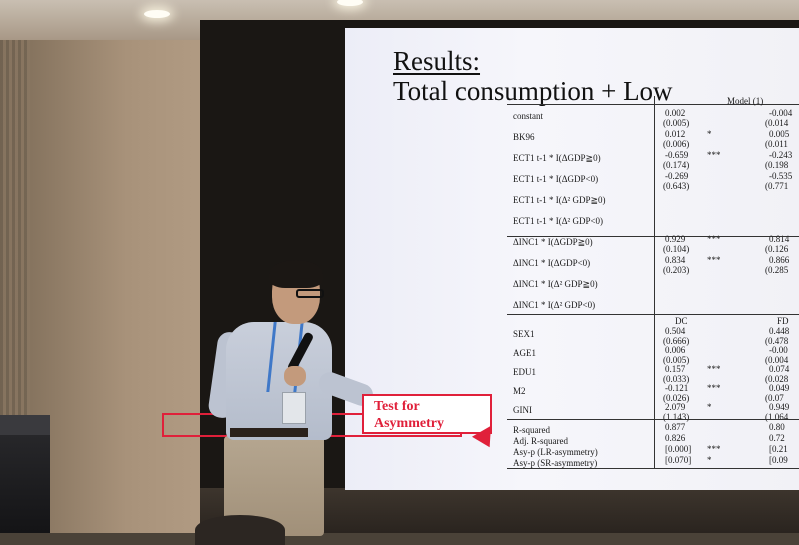  I want to click on row-label: ΔINC1 * I(Δ² GDP≧0), so click(555, 284).